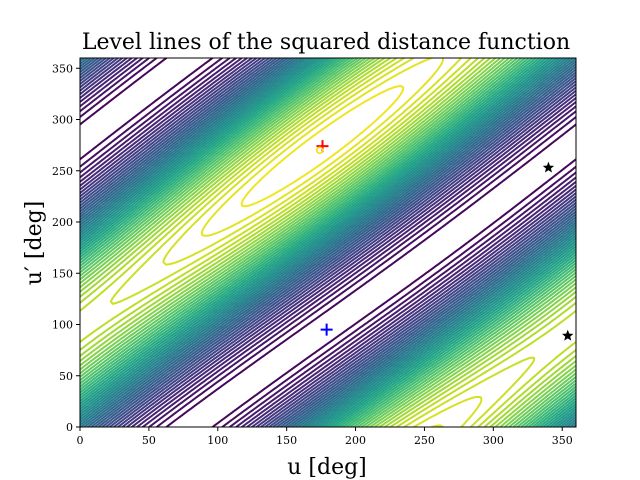 The width and height of the screenshot is (640, 480). I want to click on x-tick-label: 250, so click(424, 440).